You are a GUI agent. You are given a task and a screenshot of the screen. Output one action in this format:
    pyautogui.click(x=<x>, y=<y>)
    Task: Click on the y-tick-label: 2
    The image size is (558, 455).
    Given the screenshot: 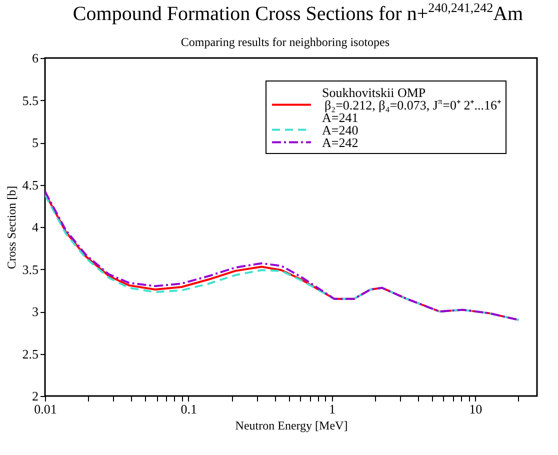 What is the action you would take?
    pyautogui.click(x=35, y=396)
    